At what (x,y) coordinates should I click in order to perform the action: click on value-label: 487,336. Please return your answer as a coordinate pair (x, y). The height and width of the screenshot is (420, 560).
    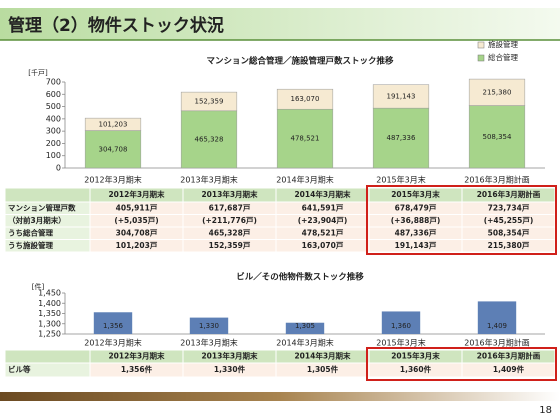
    Looking at the image, I should click on (401, 138).